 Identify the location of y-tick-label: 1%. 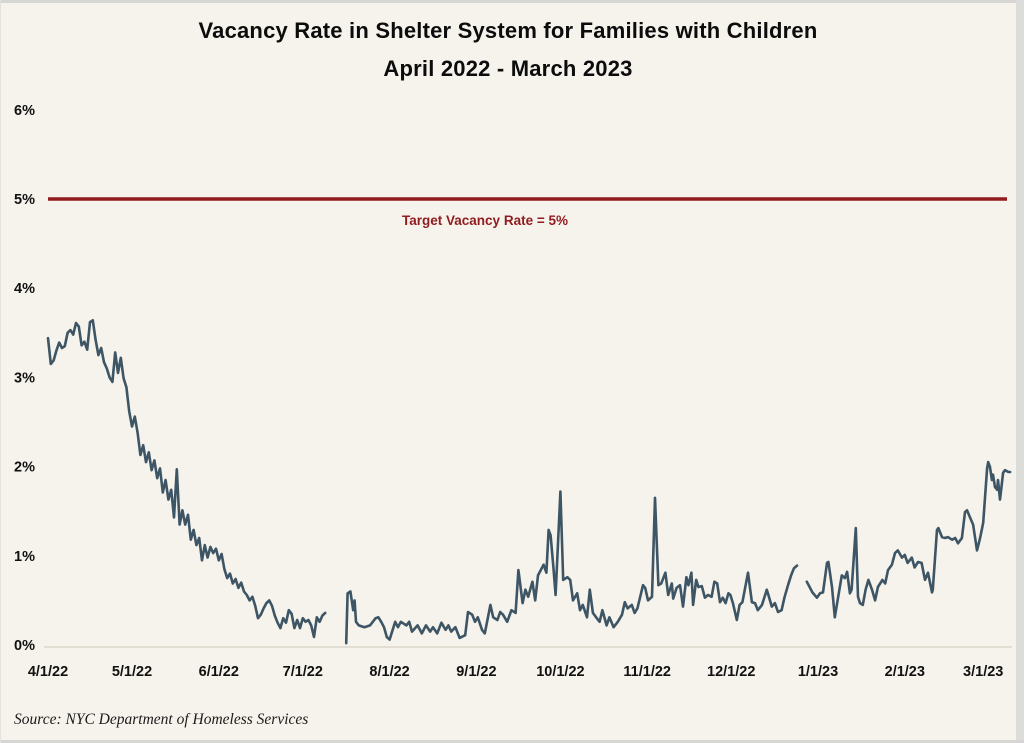
(24, 557).